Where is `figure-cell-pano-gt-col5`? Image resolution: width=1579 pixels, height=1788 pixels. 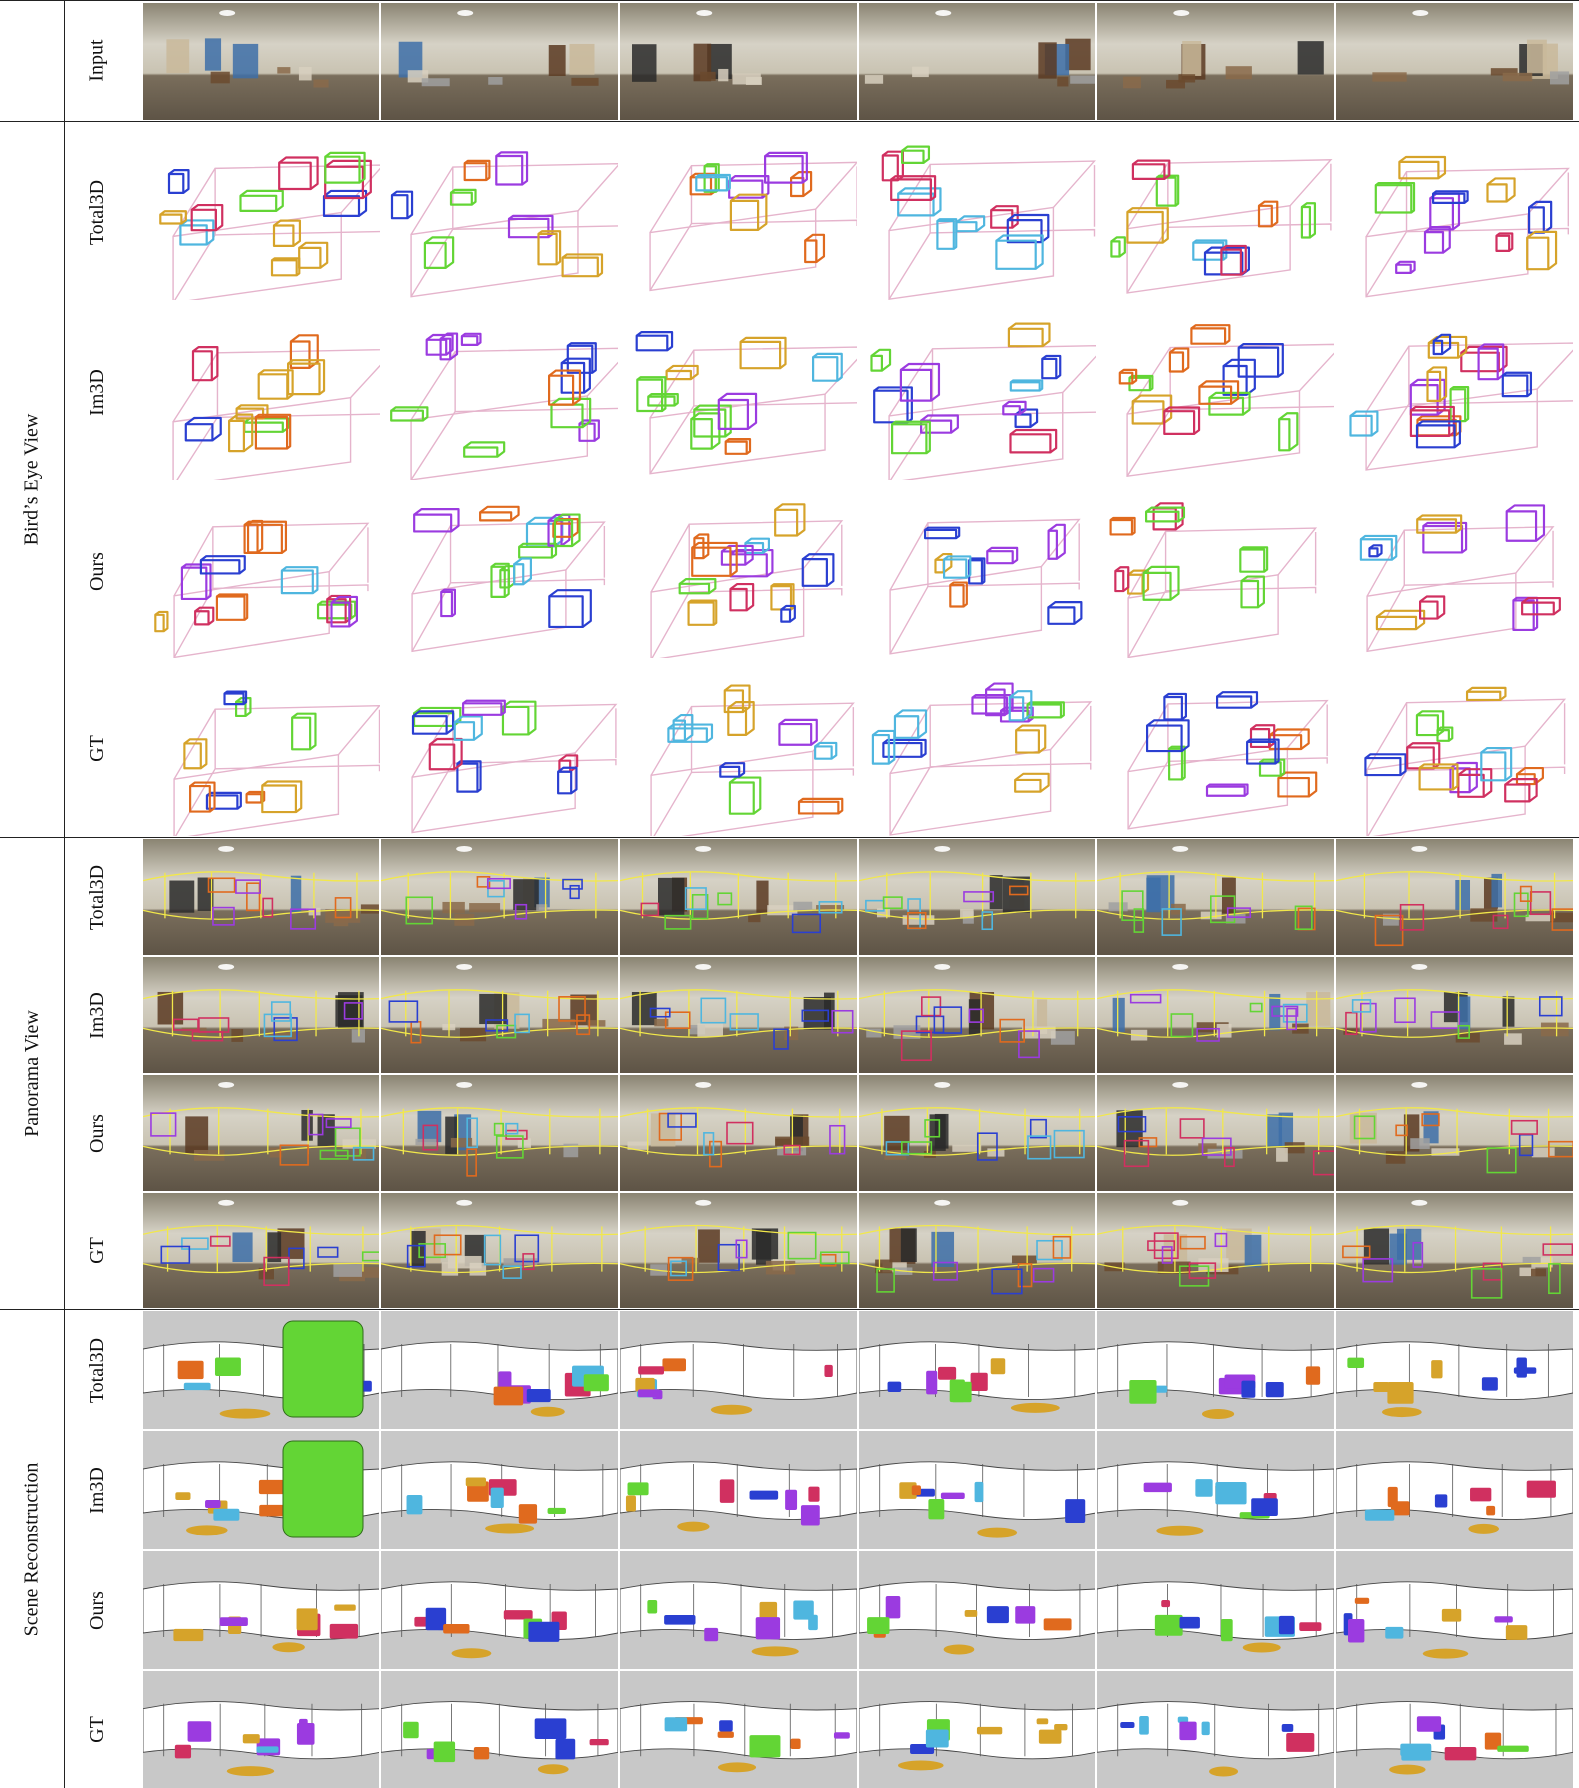 figure-cell-pano-gt-col5 is located at coordinates (1215, 1250).